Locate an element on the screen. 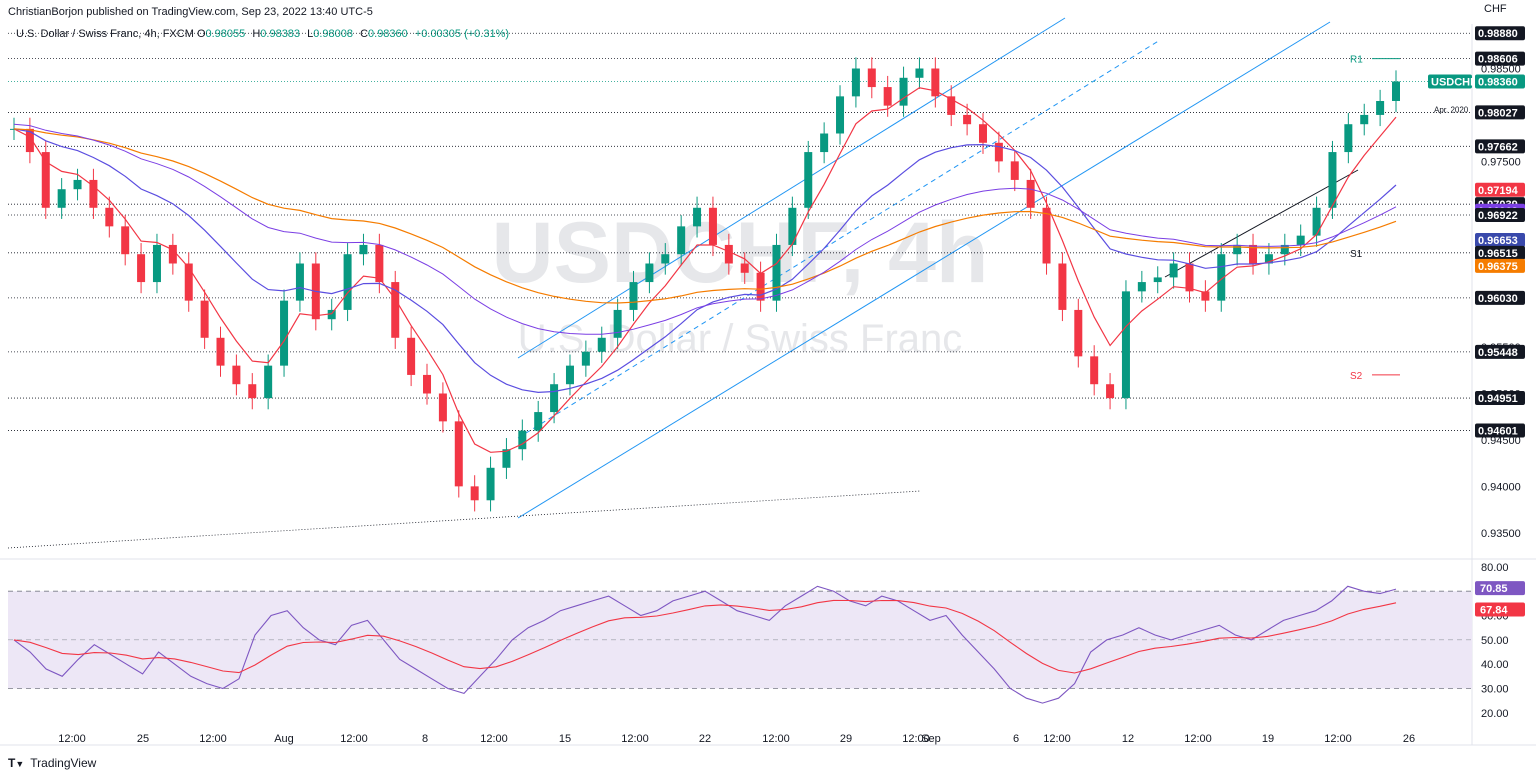 Image resolution: width=1536 pixels, height=779 pixels. symbol-name: U.S. Dollar / Swiss Franc, 4h, FXCM is located at coordinates (105, 34).